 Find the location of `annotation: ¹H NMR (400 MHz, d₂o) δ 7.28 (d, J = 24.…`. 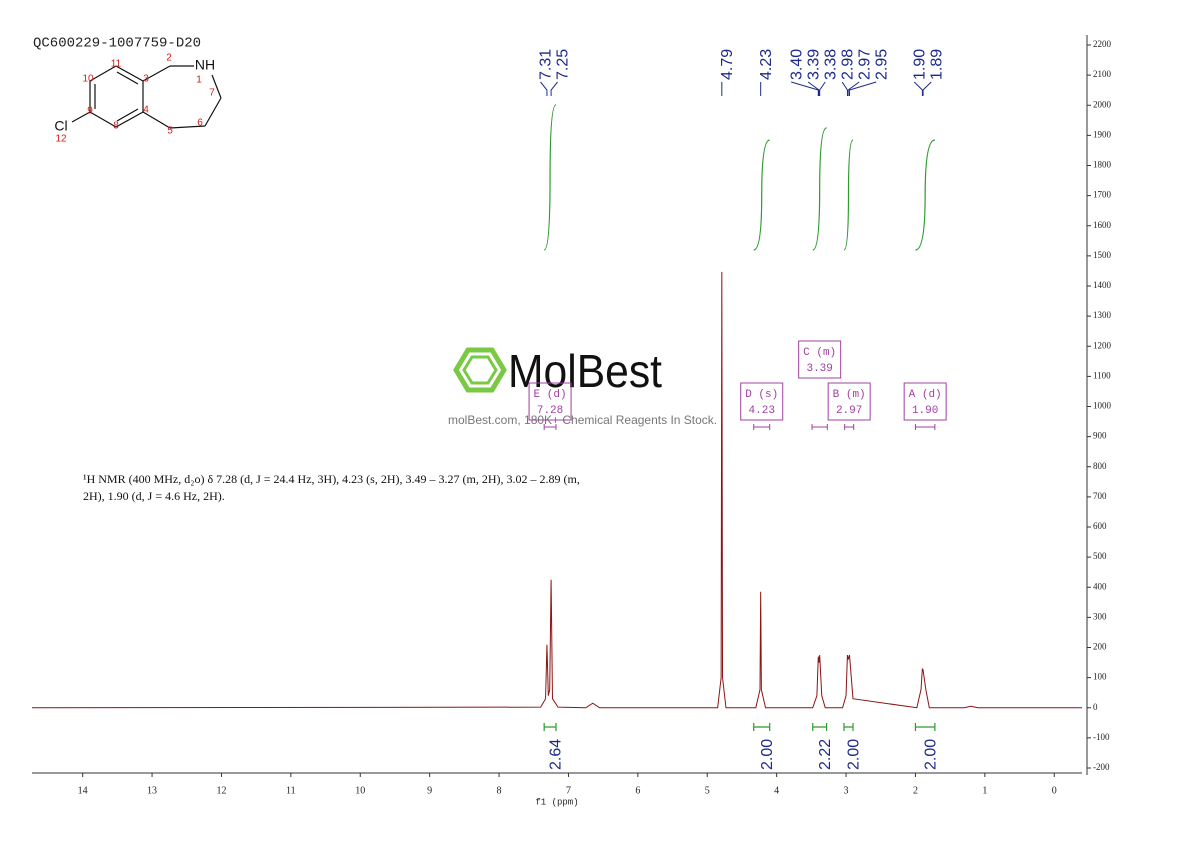

annotation: ¹H NMR (400 MHz, d₂o) δ 7.28 (d, J = 24.… is located at coordinates (331, 479).